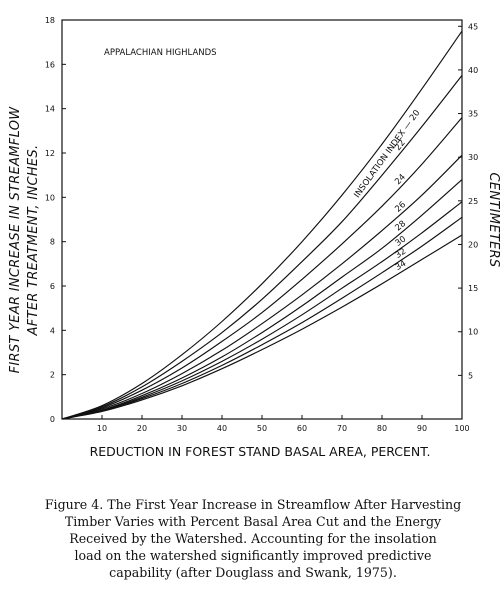 The height and width of the screenshot is (594, 504). I want to click on y2-tick-label: 10, so click(473, 332).